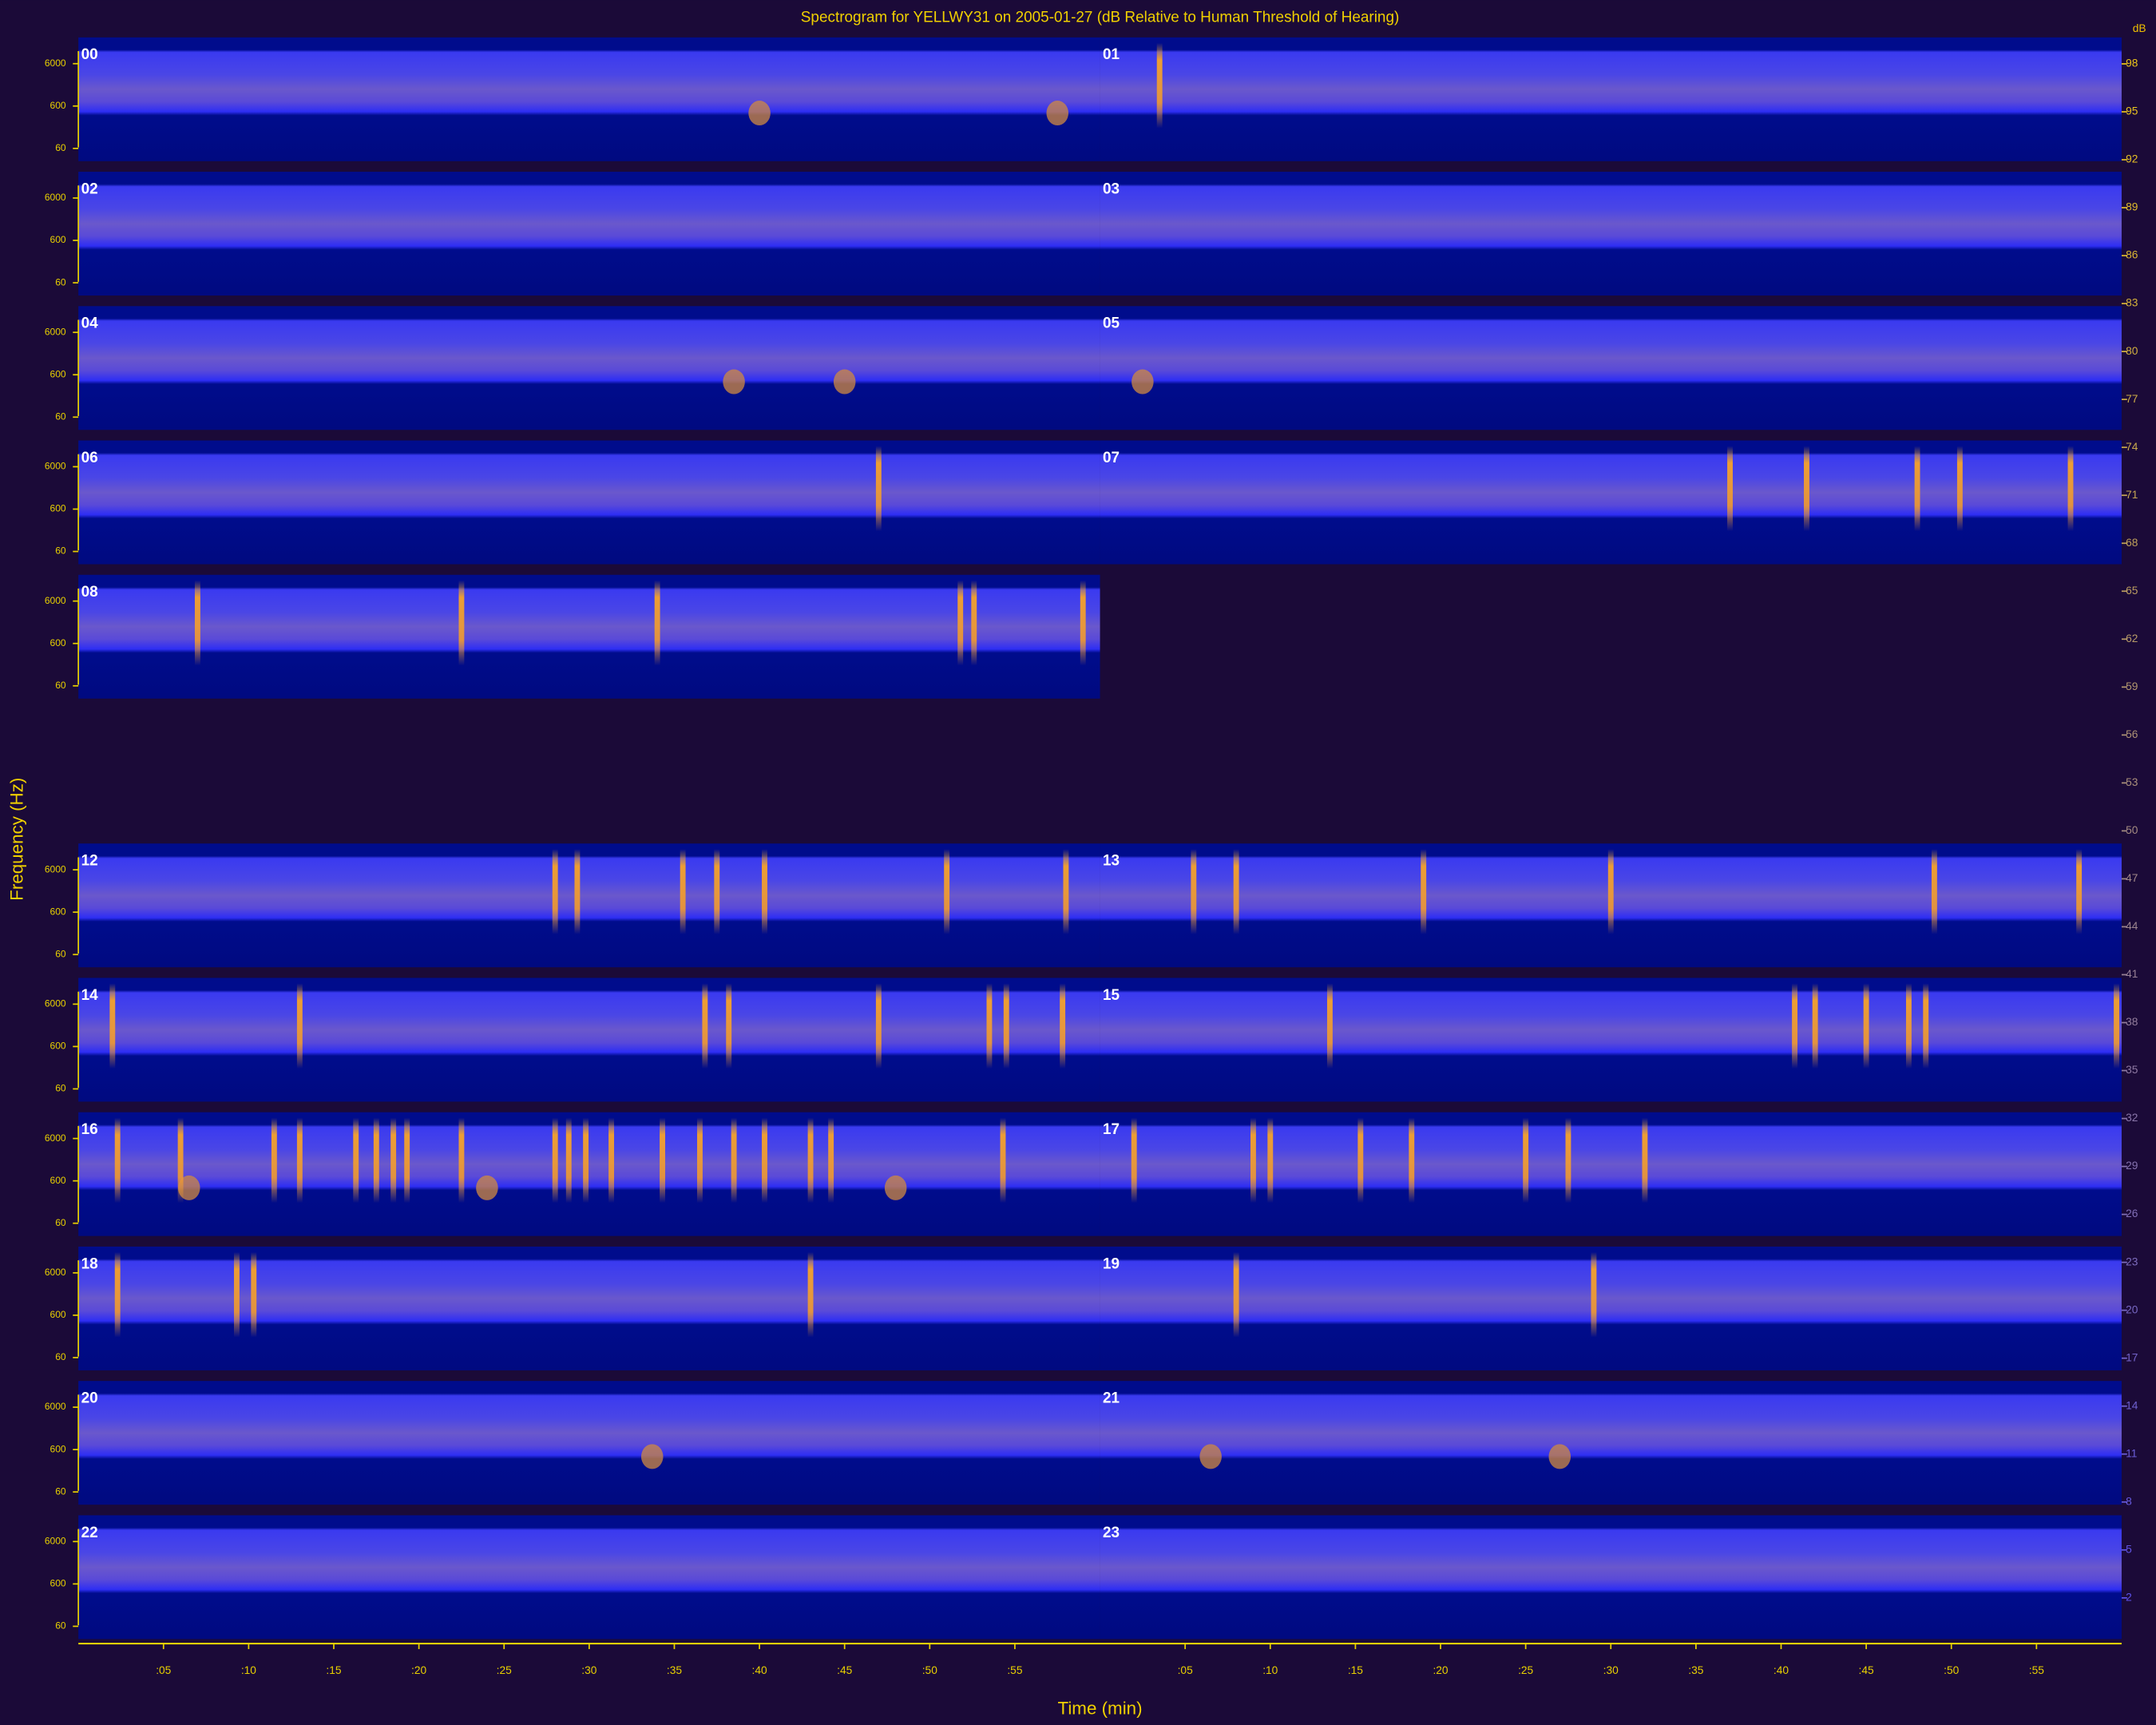 The image size is (2156, 1725). What do you see at coordinates (2132, 782) in the screenshot?
I see `colorbar-tick-label: 53` at bounding box center [2132, 782].